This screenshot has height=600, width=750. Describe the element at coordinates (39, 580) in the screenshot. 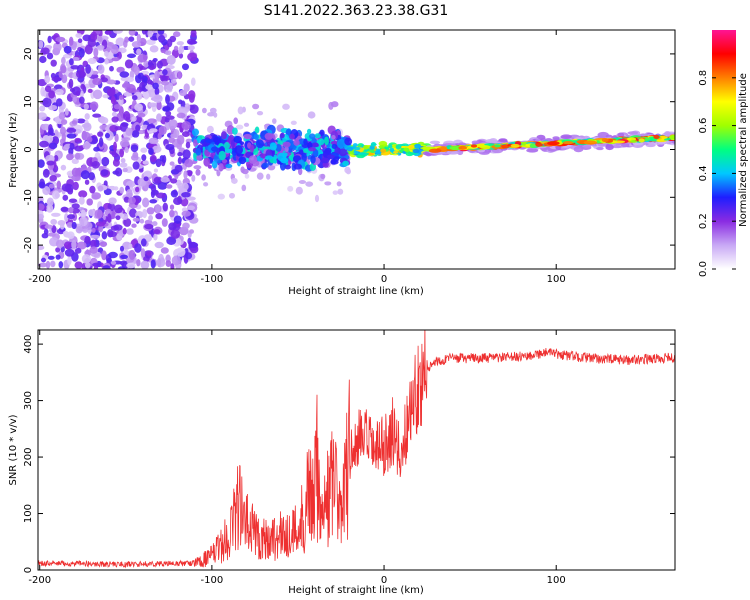

I see `x-tick-label: -200` at that location.